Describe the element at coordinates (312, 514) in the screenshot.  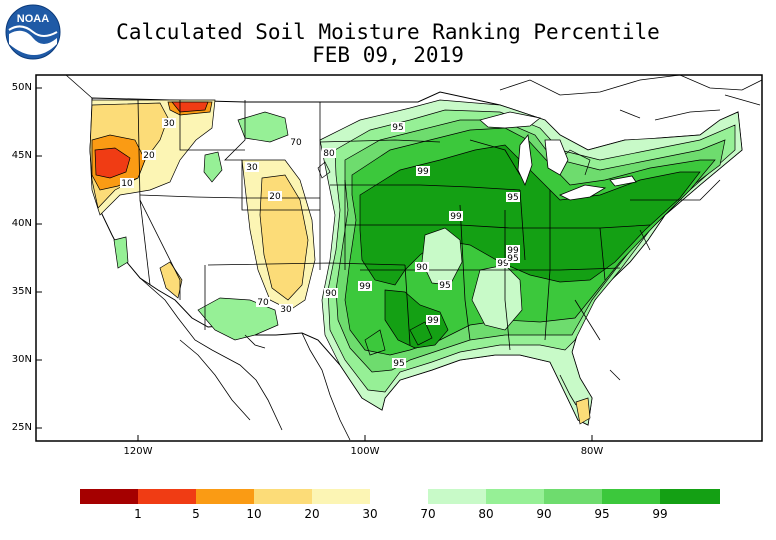
I see `legend-label: 20` at that location.